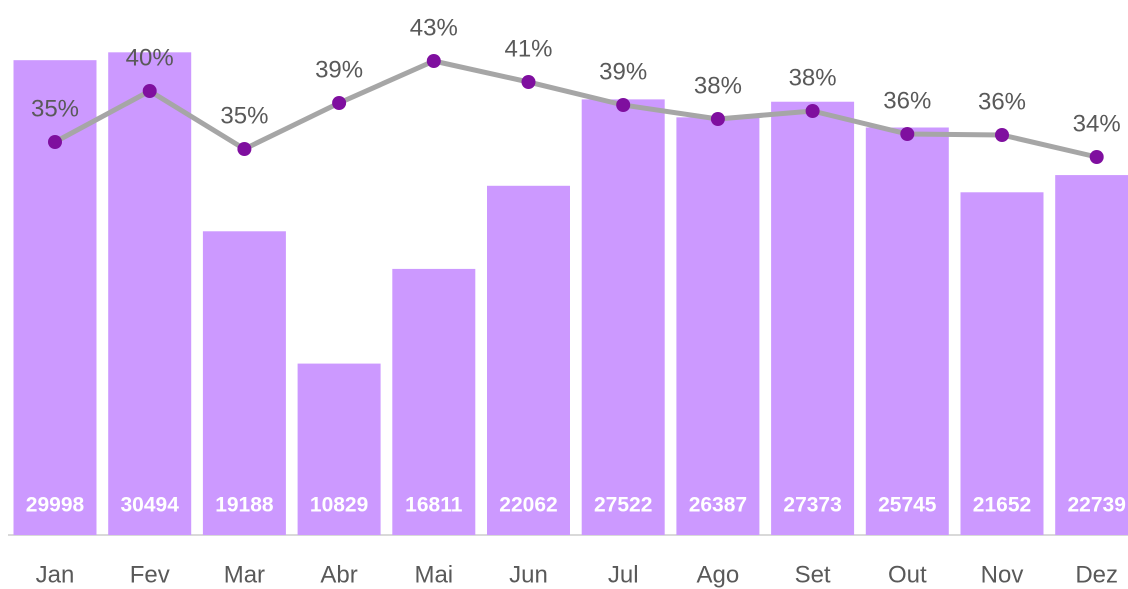  What do you see at coordinates (1097, 123) in the screenshot?
I see `line-value-label: 34%` at bounding box center [1097, 123].